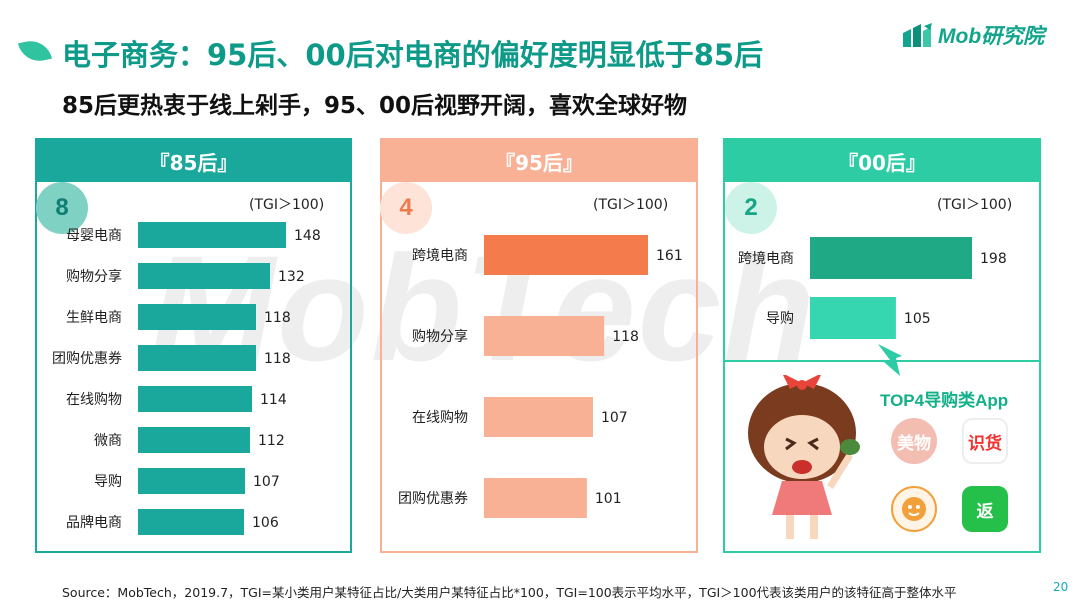 The height and width of the screenshot is (608, 1080). I want to click on category-label-95-2: 在线购物, so click(440, 418).